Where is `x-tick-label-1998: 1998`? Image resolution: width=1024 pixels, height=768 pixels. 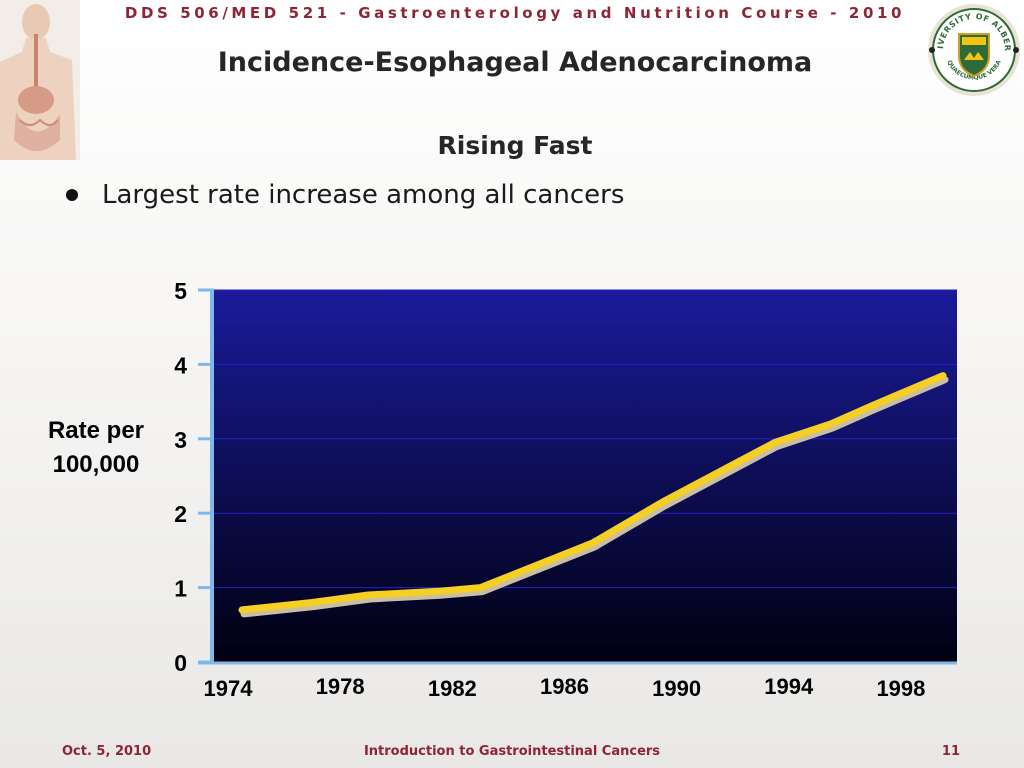 x-tick-label-1998: 1998 is located at coordinates (900, 688).